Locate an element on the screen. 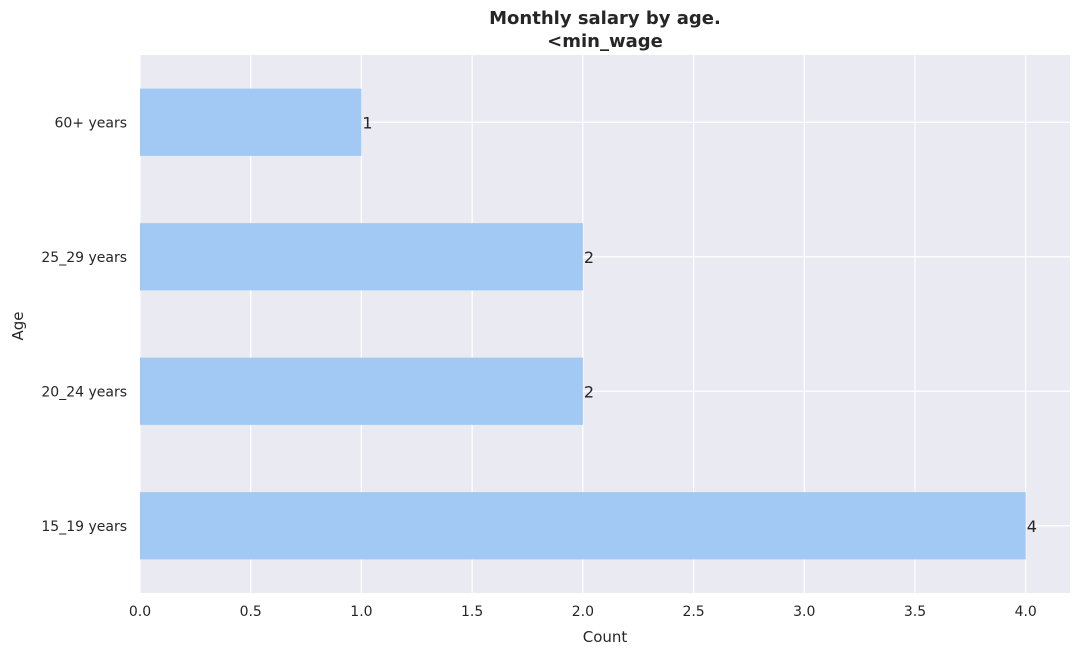 The height and width of the screenshot is (656, 1080). bar-value-label: 4 is located at coordinates (1032, 526).